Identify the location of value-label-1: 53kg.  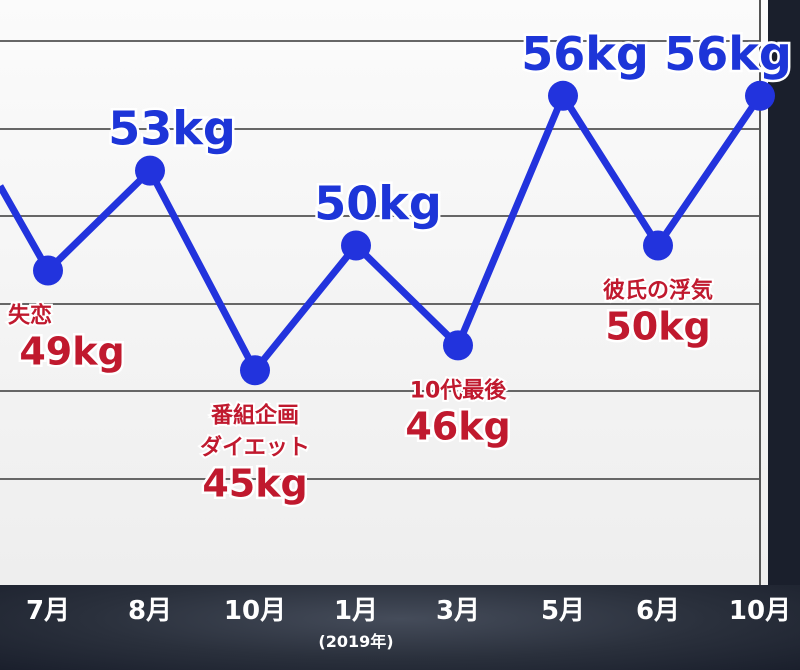
(172, 129).